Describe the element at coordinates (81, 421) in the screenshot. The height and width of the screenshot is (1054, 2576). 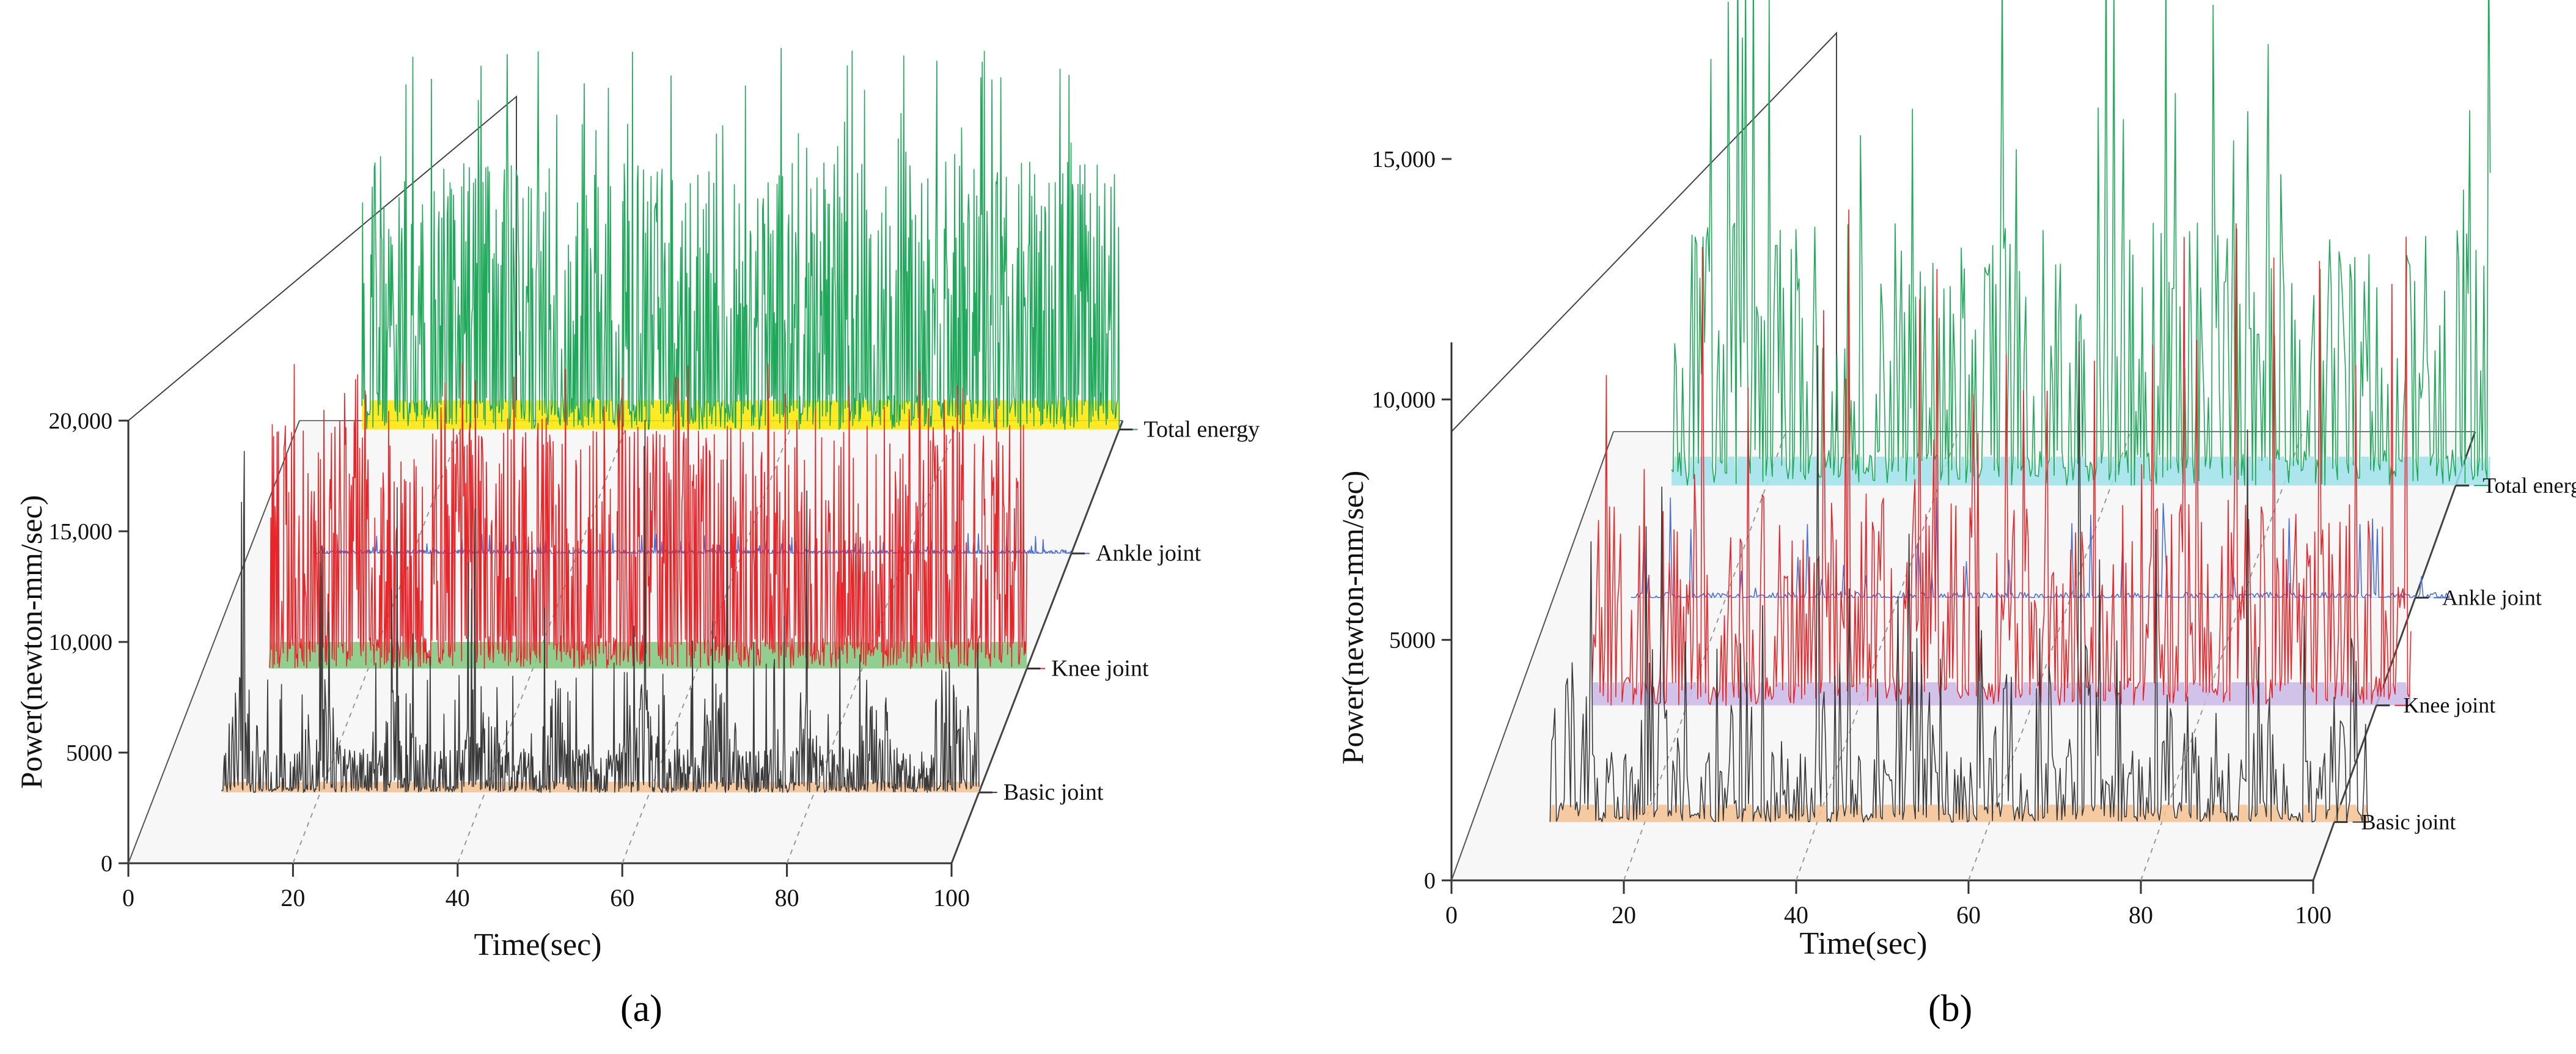
I see `y-tick-label: 20,000` at that location.